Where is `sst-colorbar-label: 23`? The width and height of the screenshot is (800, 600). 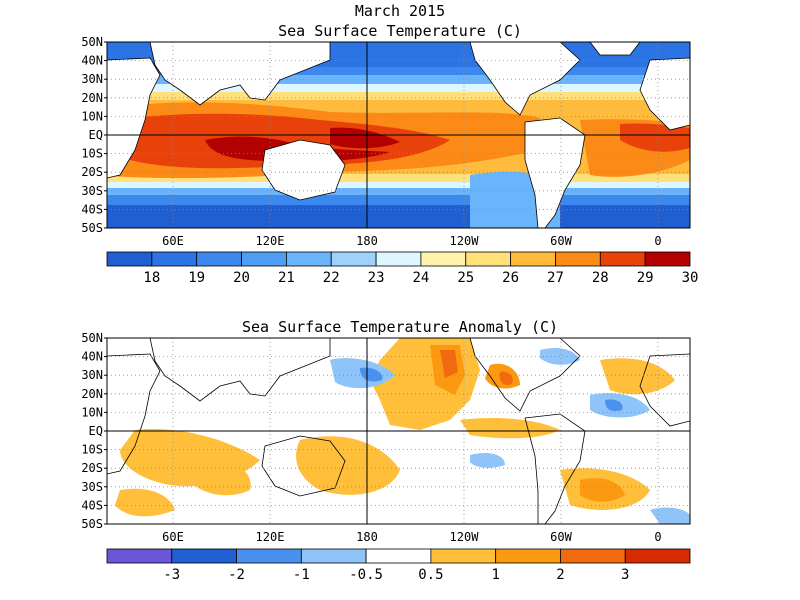
sst-colorbar-label: 23 is located at coordinates (376, 278).